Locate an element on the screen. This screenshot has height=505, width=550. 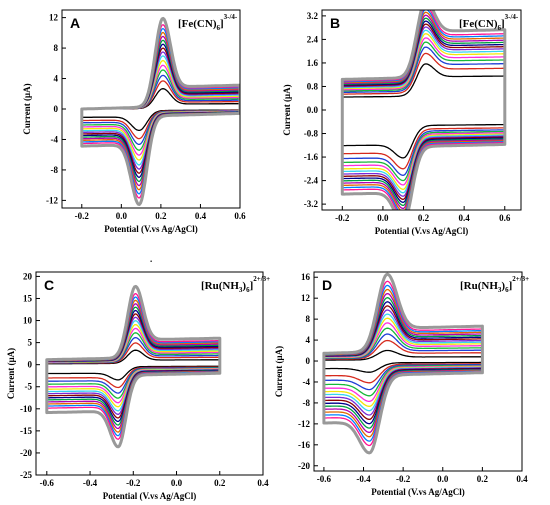
y-tick-label: -16 is located at coordinates (304, 445).